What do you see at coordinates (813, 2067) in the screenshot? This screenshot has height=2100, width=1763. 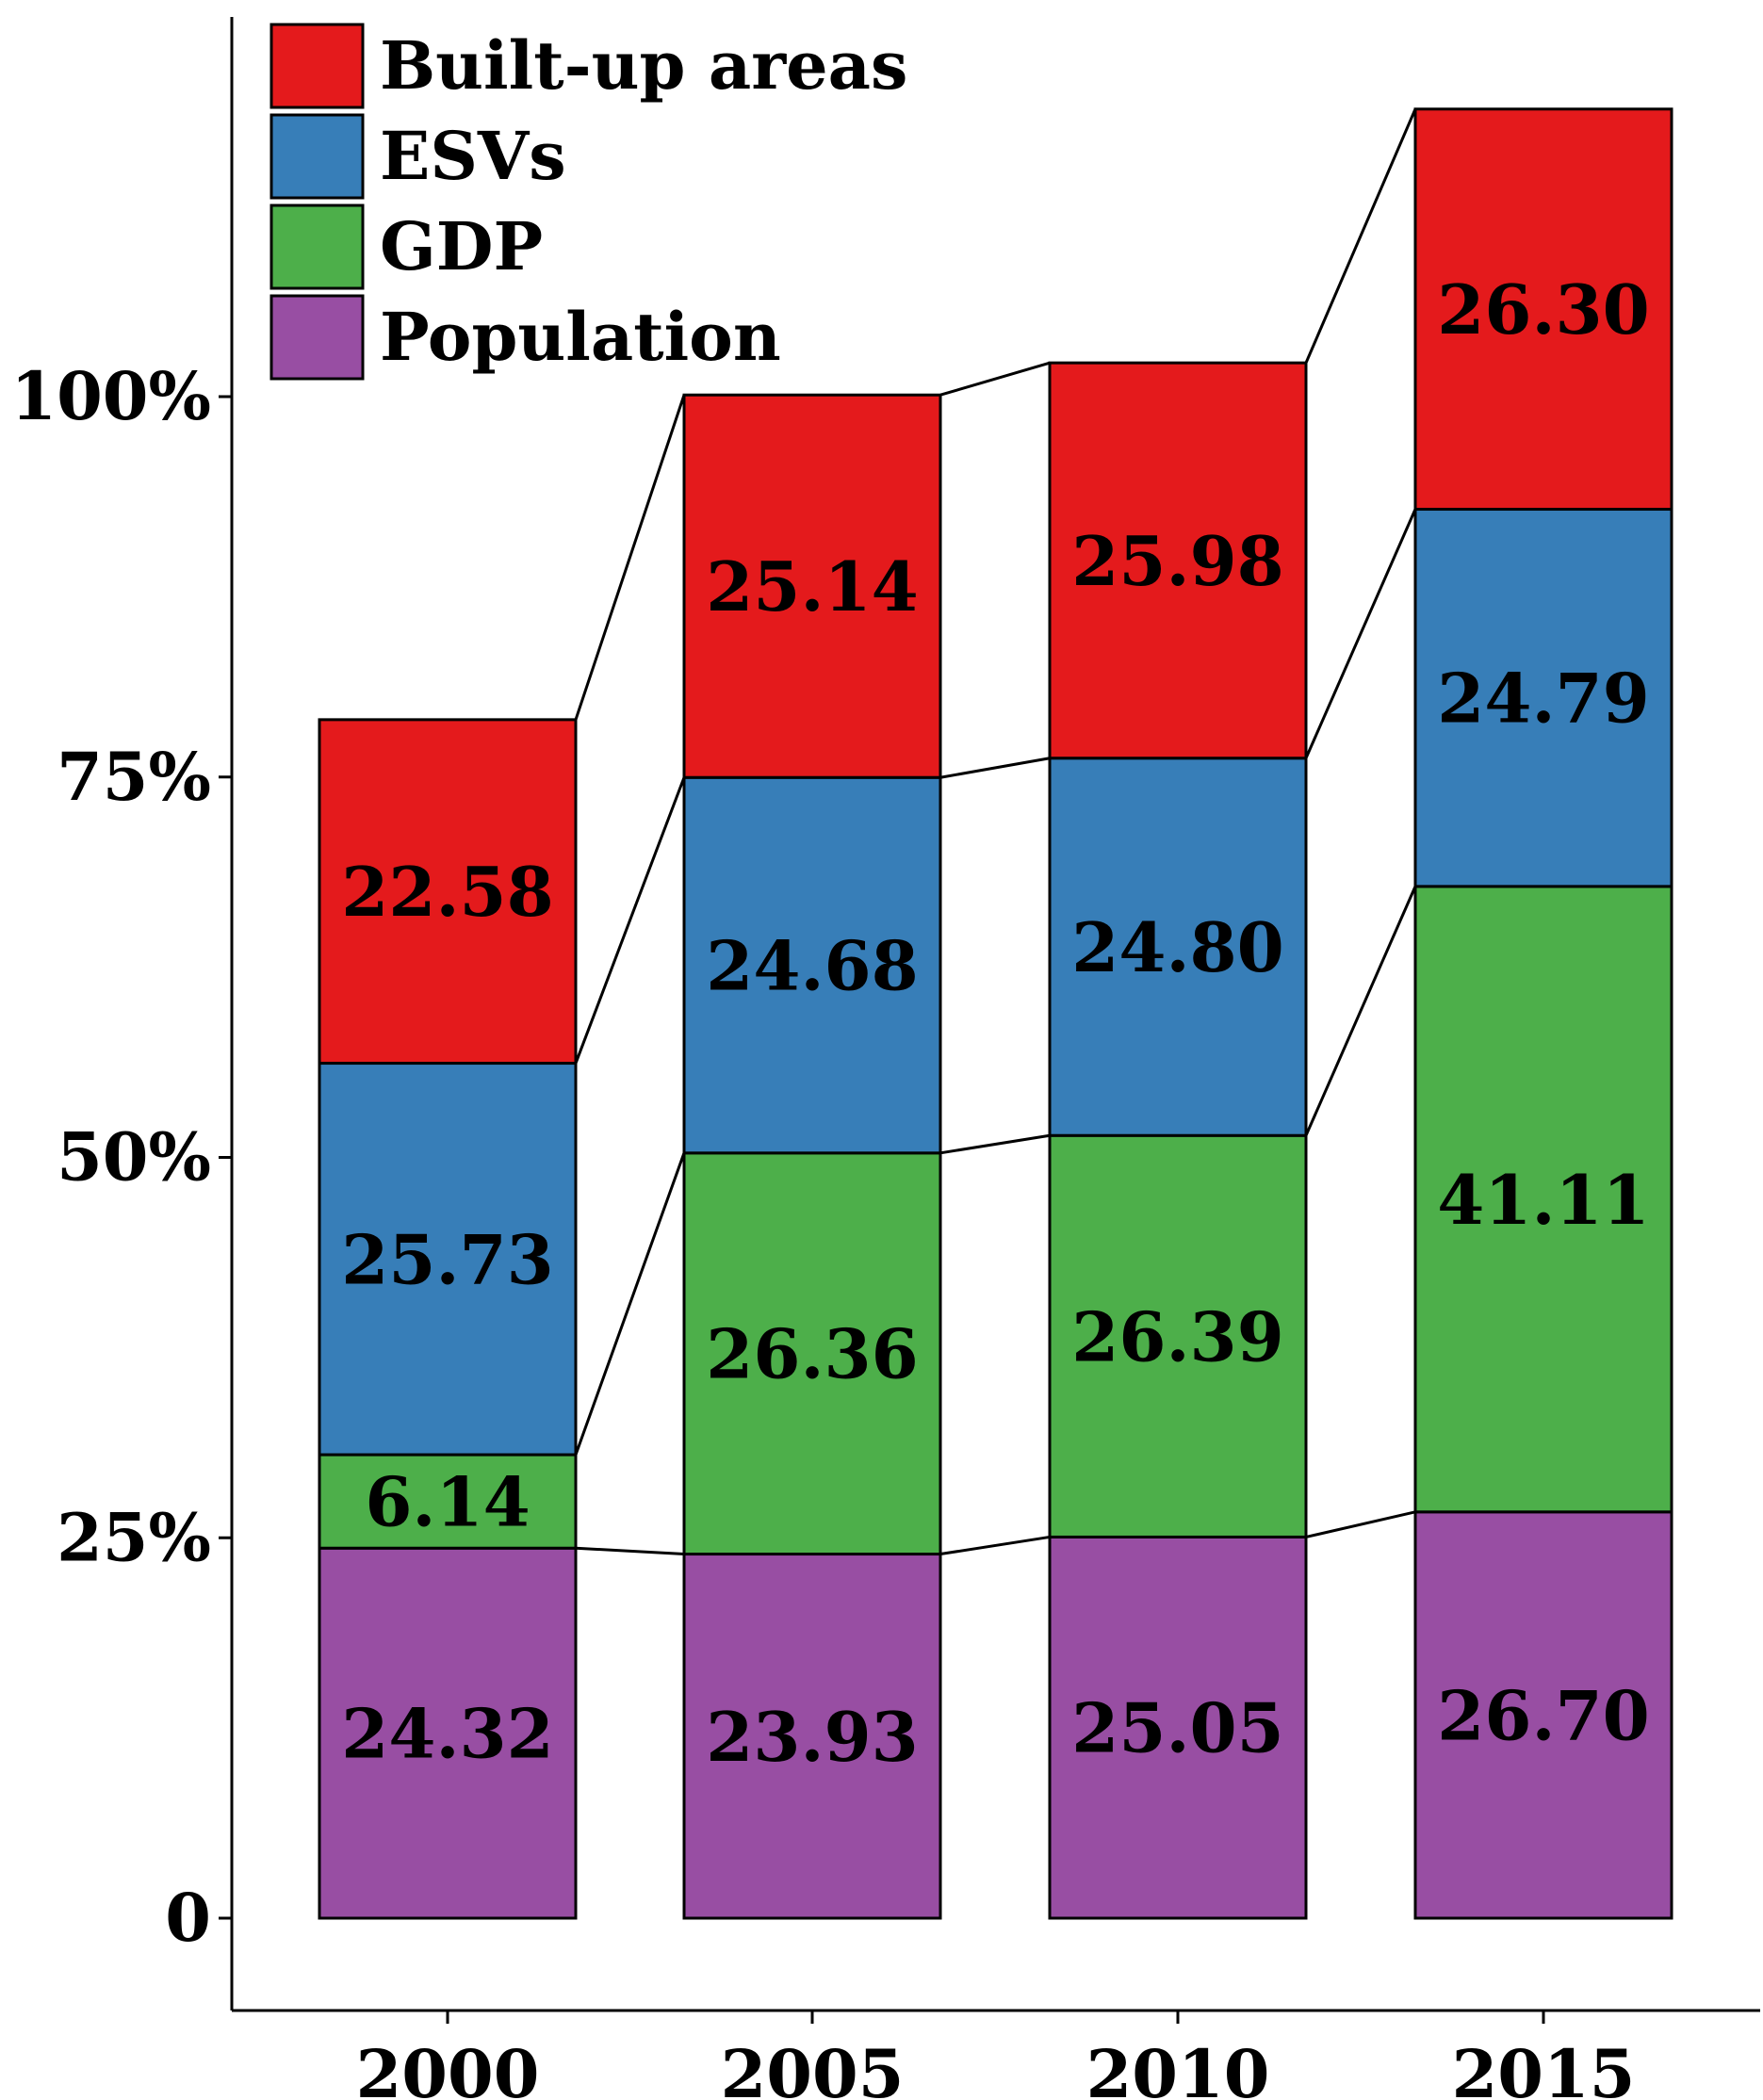 I see `x-tick-label: 2005` at bounding box center [813, 2067].